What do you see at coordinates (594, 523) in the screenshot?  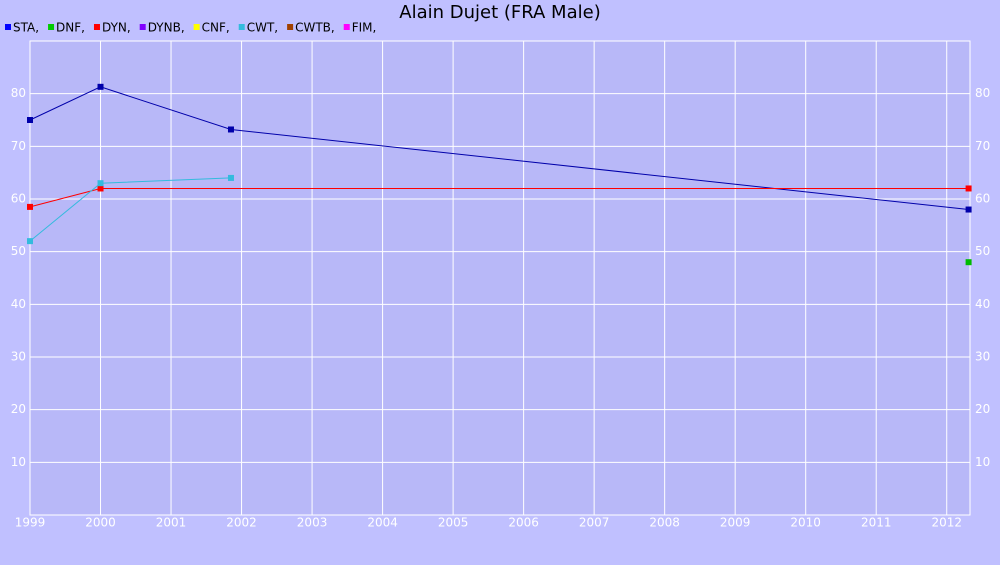 I see `x-tick-label: 2007` at bounding box center [594, 523].